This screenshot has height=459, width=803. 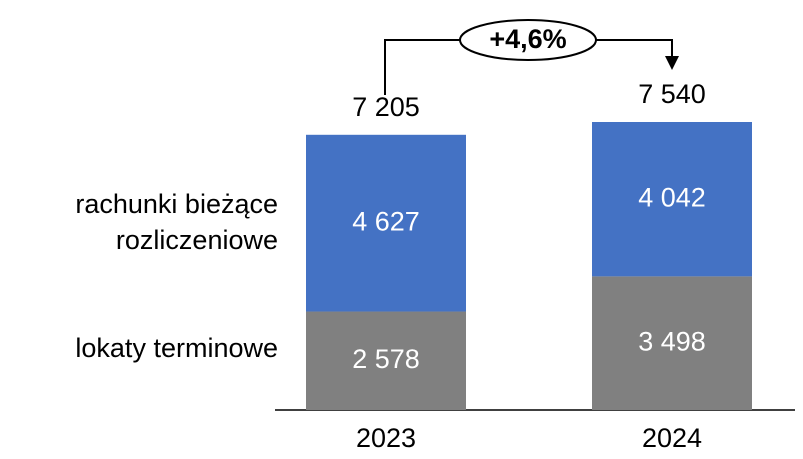 I want to click on legend-label: rachunki bieżące rozliczeniowe, so click(x=176, y=222).